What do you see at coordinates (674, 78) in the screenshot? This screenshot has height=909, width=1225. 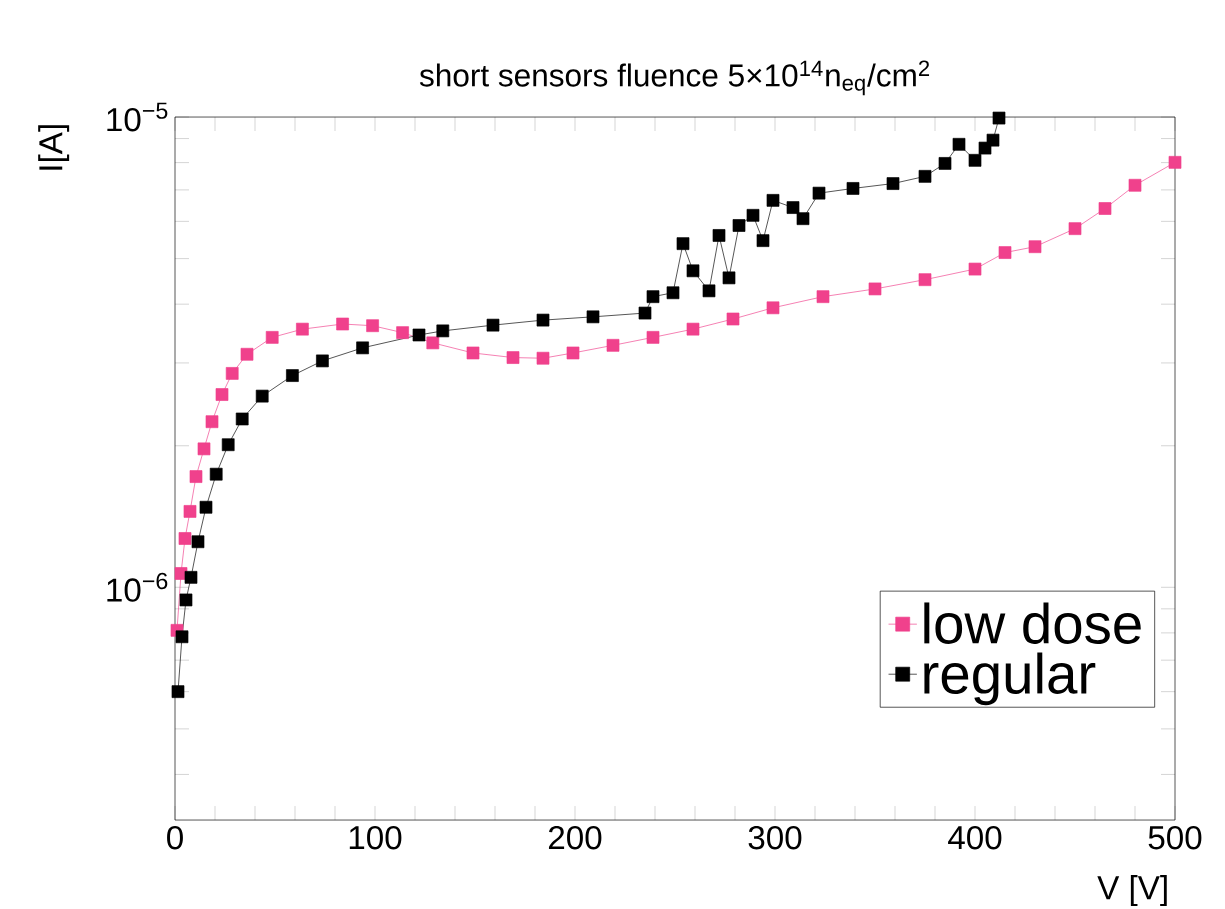 I see `chart-title: short sensors fluence 5×10$^{14}$n$_{eq}$/cm$^{2}$` at bounding box center [674, 78].